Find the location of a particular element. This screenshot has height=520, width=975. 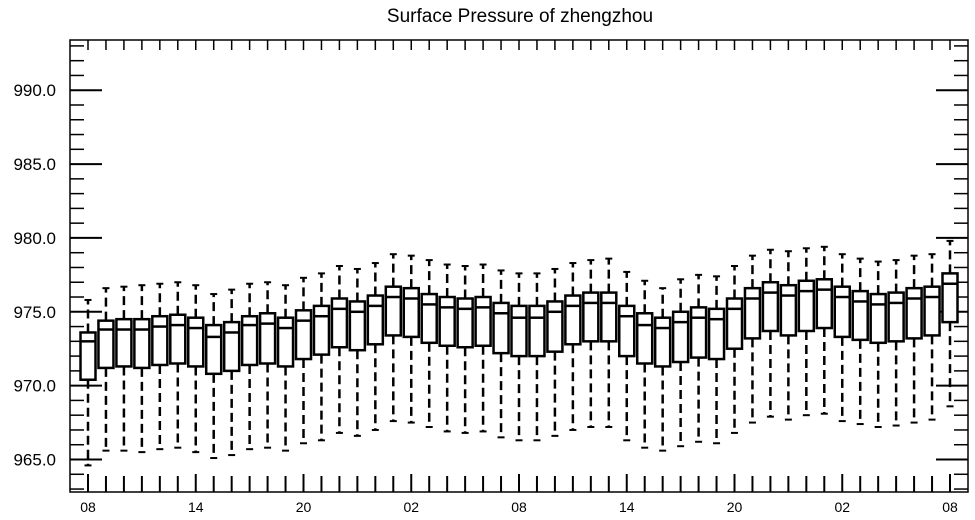

y-tick-label: 990.0 is located at coordinates (34, 90).